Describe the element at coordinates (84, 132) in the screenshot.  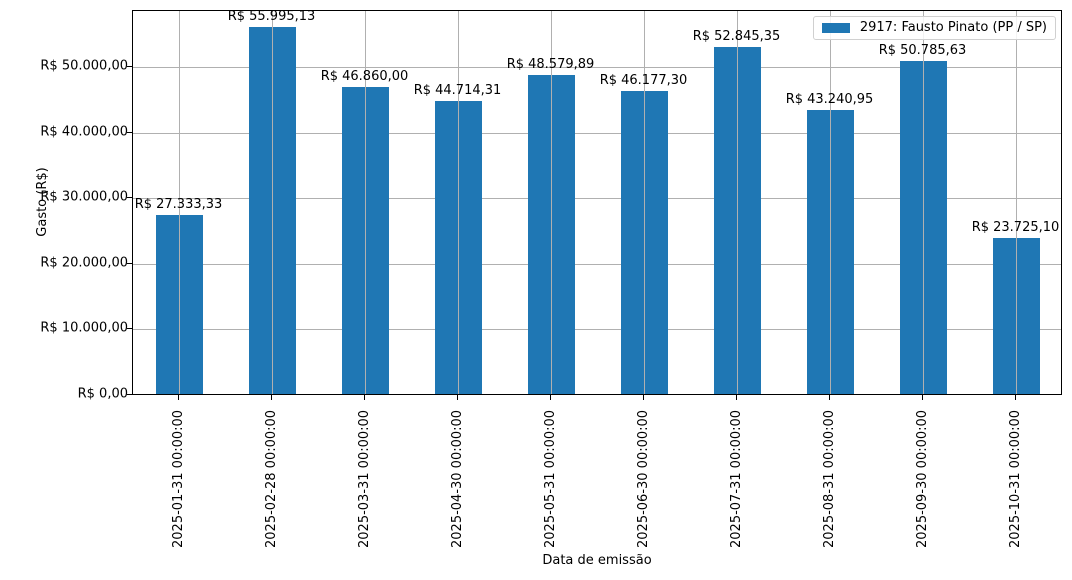
I see `y-tick-label: R$ 40.000,00` at that location.